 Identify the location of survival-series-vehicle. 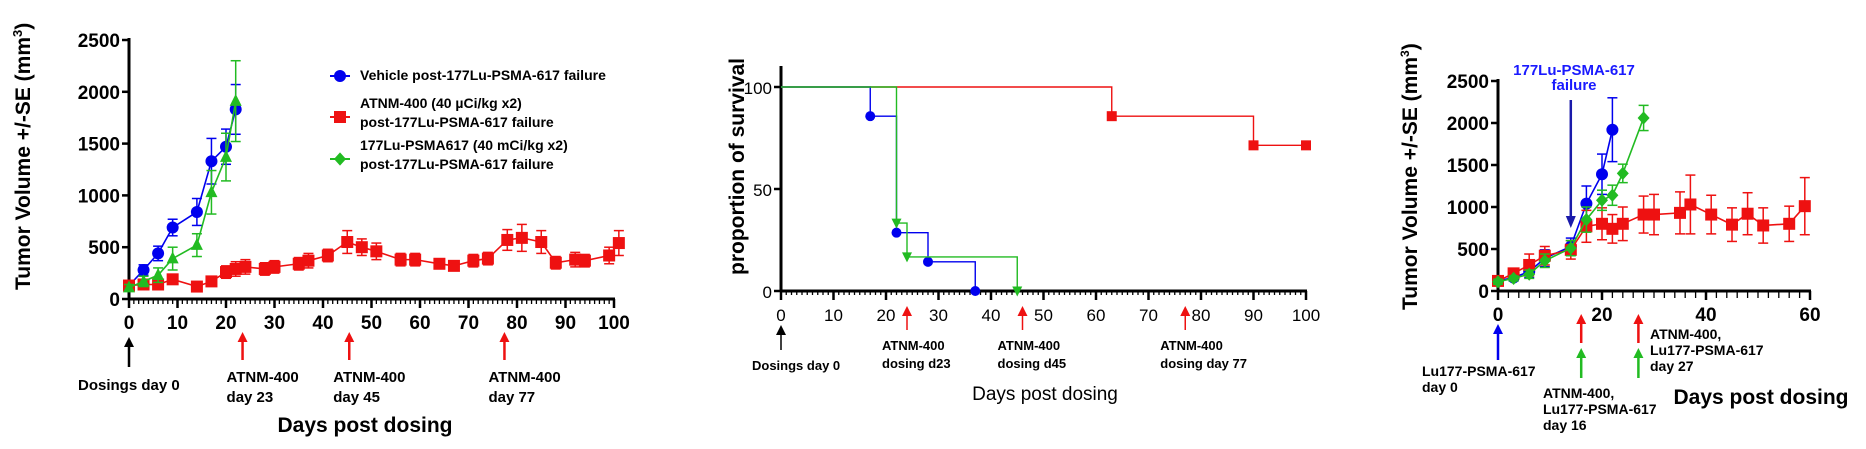
(881, 191).